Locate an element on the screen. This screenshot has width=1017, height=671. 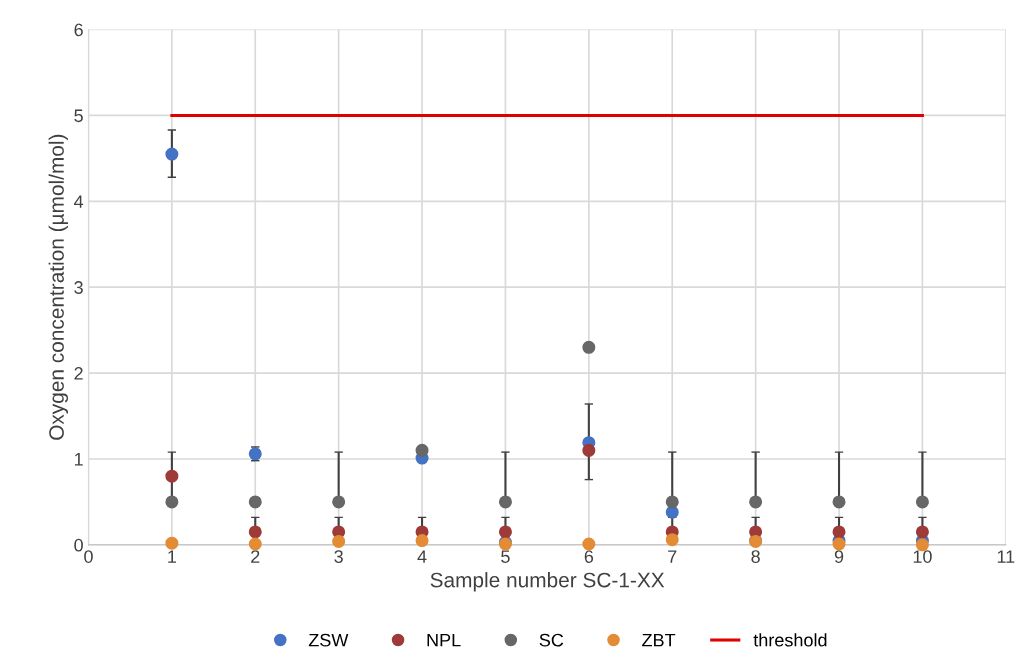
y-tick-label: 1 is located at coordinates (78, 459).